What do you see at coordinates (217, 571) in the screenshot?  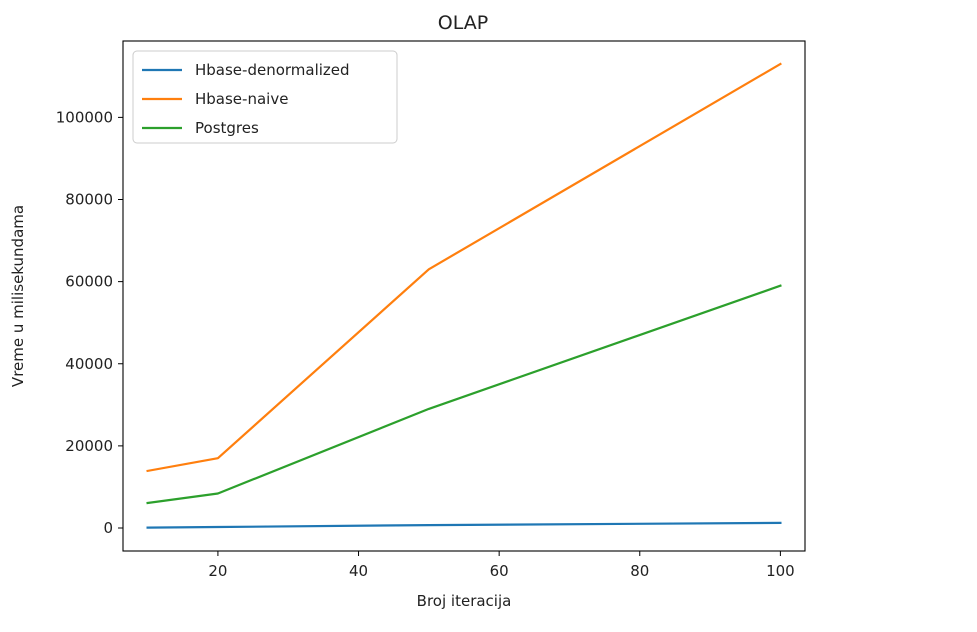 I see `x-tick-label: 20` at bounding box center [217, 571].